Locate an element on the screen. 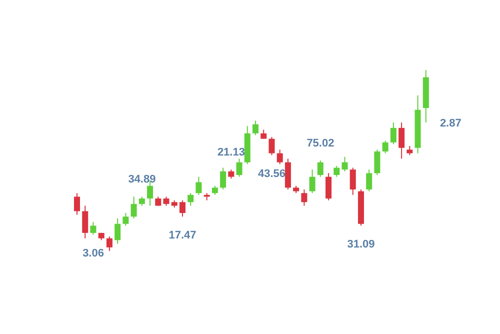  text: 2.87 is located at coordinates (451, 123).